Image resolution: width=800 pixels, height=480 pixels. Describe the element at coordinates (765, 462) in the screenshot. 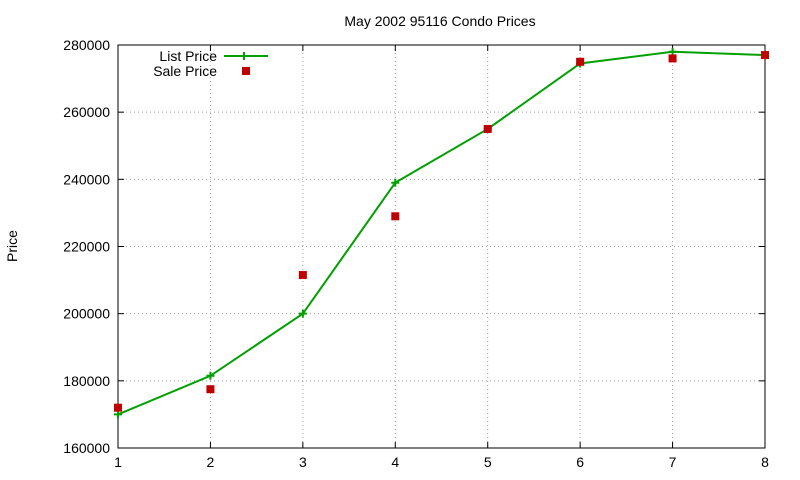

I see `x-tick-label: 8` at that location.